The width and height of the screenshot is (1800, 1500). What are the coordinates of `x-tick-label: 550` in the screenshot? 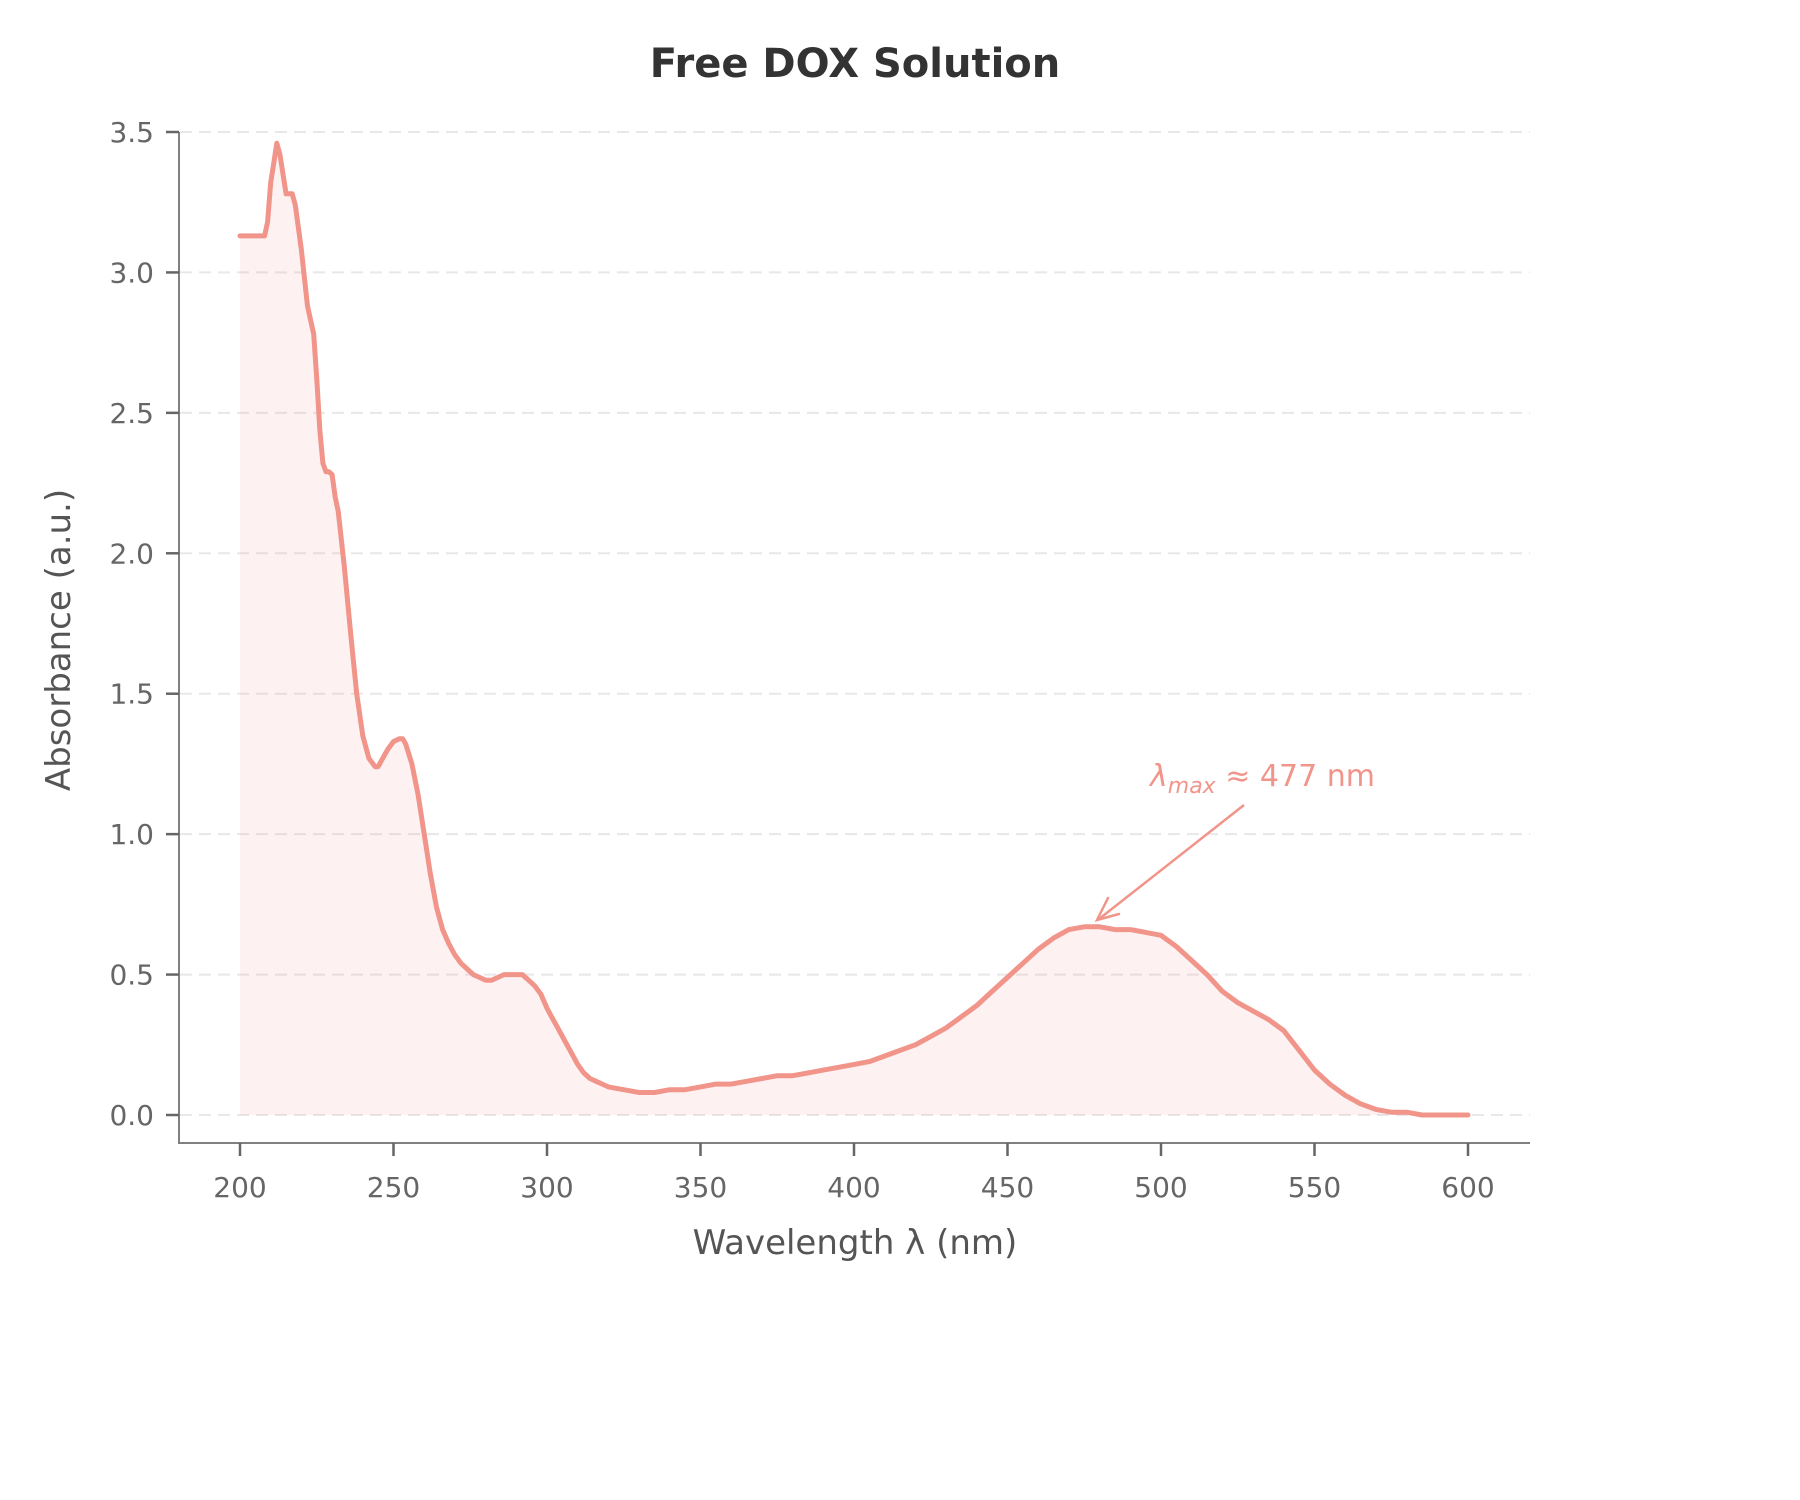 It's located at (1314, 1187).